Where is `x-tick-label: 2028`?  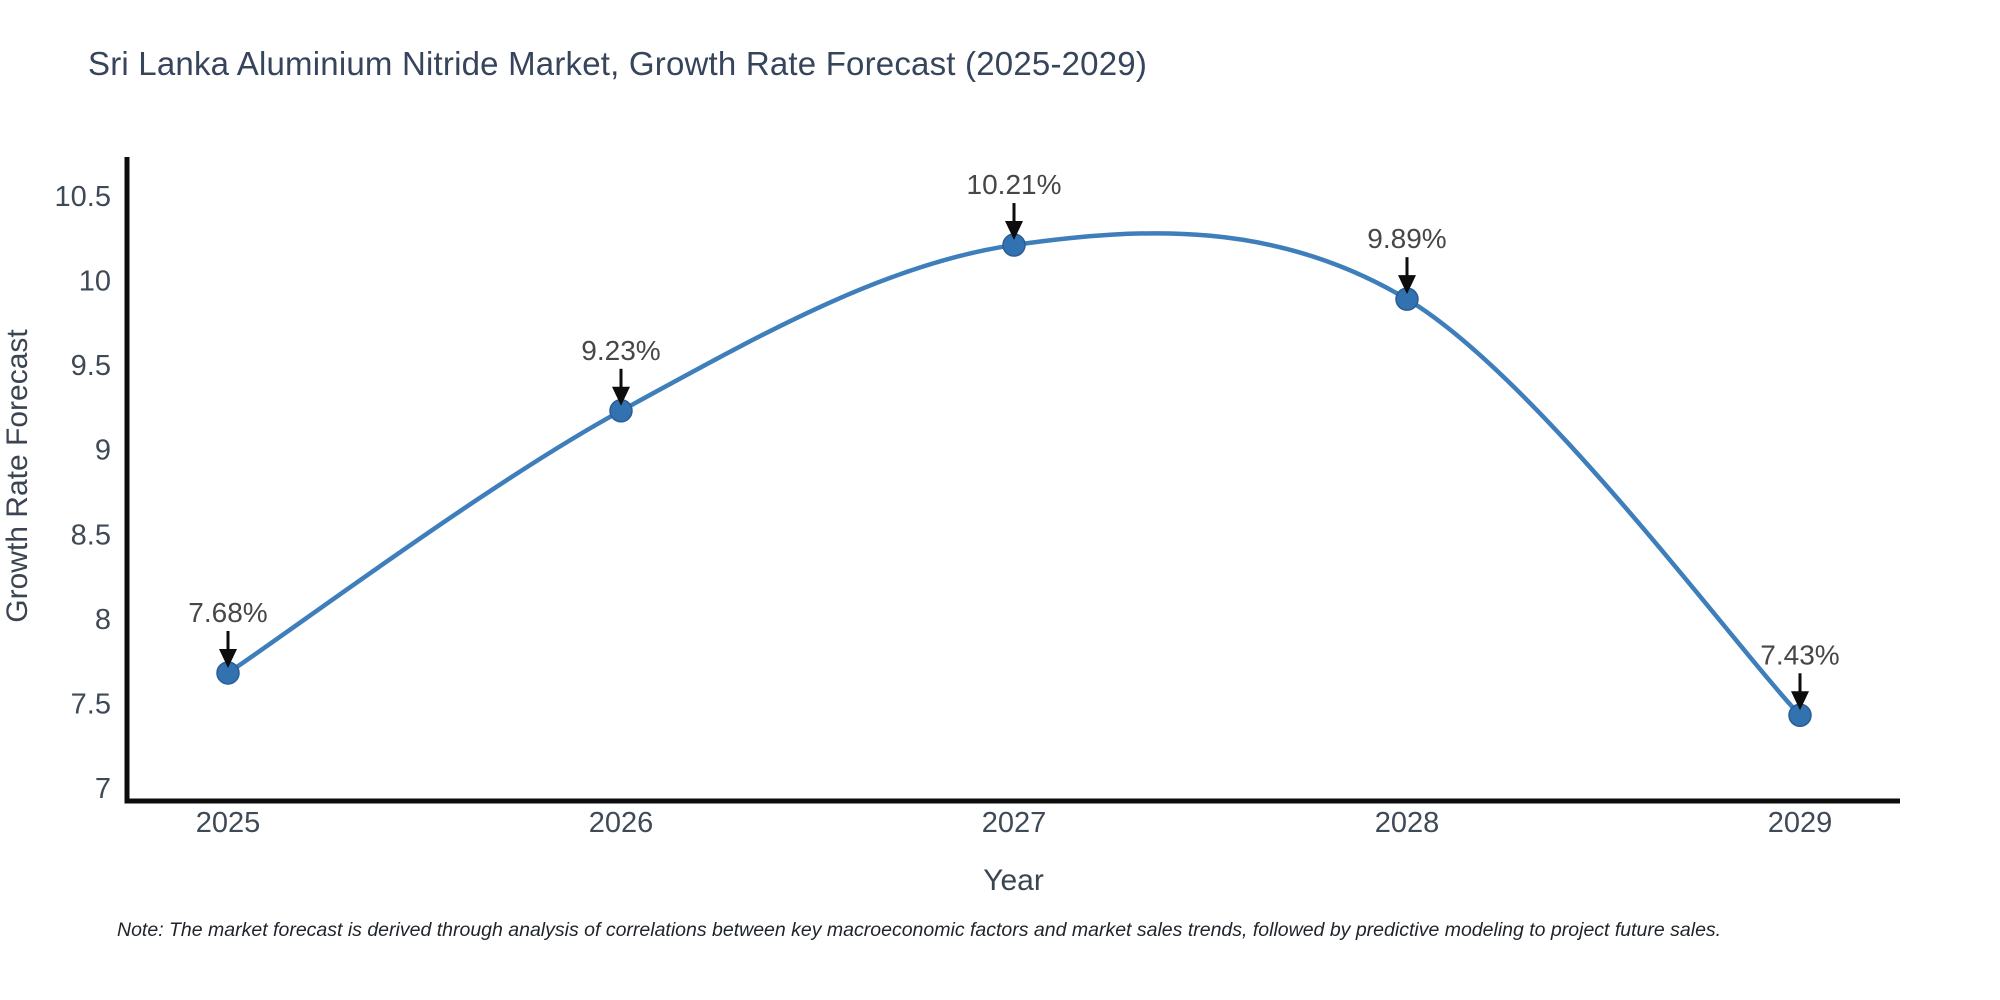
x-tick-label: 2028 is located at coordinates (1407, 823).